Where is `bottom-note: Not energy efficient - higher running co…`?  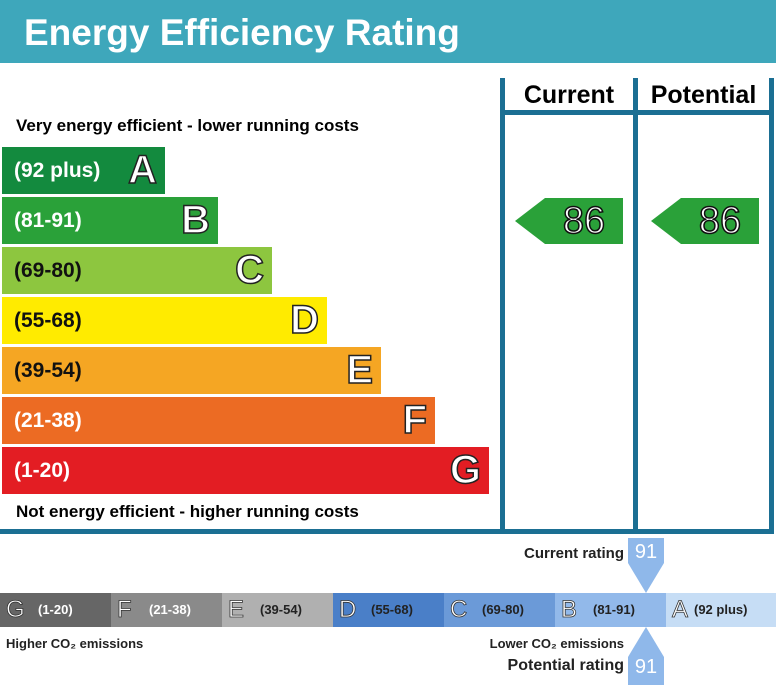 bottom-note: Not energy efficient - higher running co… is located at coordinates (187, 511).